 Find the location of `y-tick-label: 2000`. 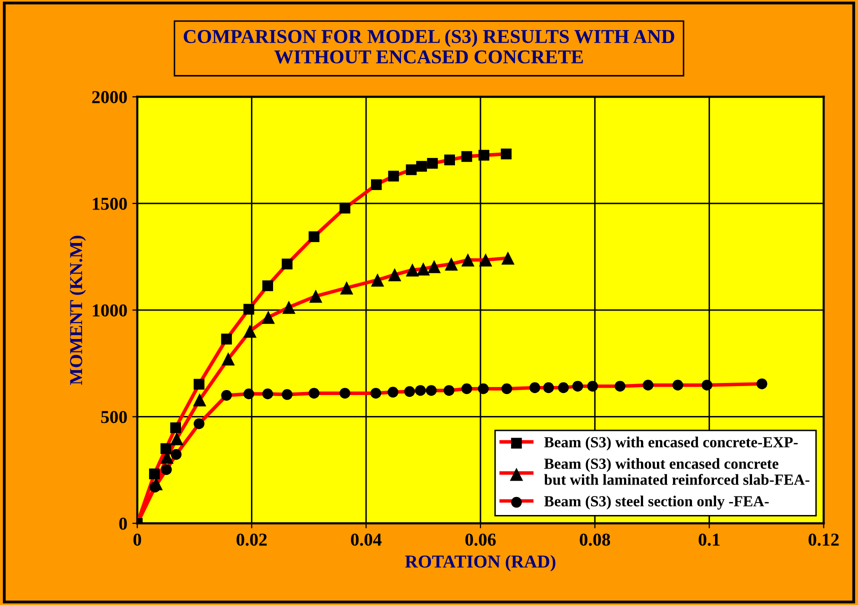

y-tick-label: 2000 is located at coordinates (109, 97).